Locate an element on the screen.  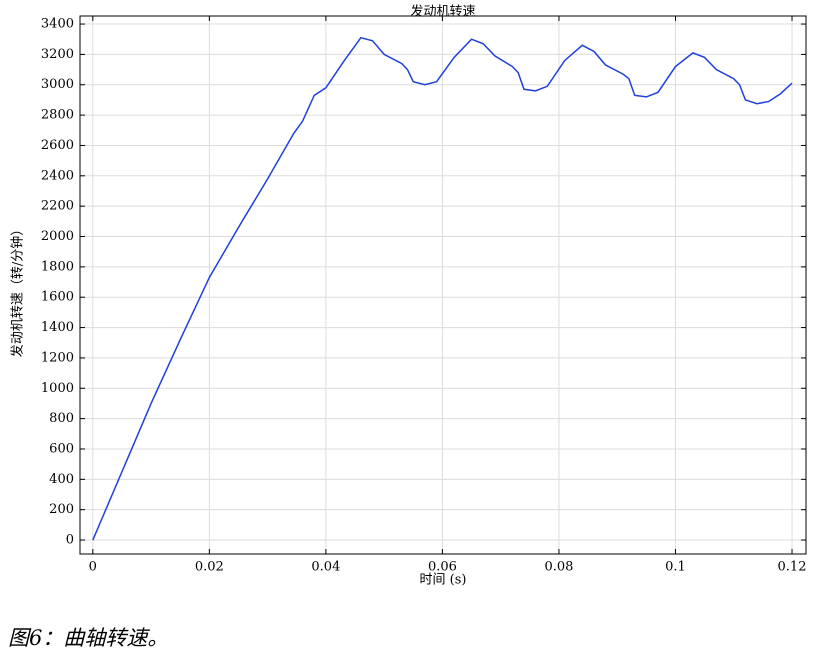
x-tick-label: 0.08 is located at coordinates (558, 567).